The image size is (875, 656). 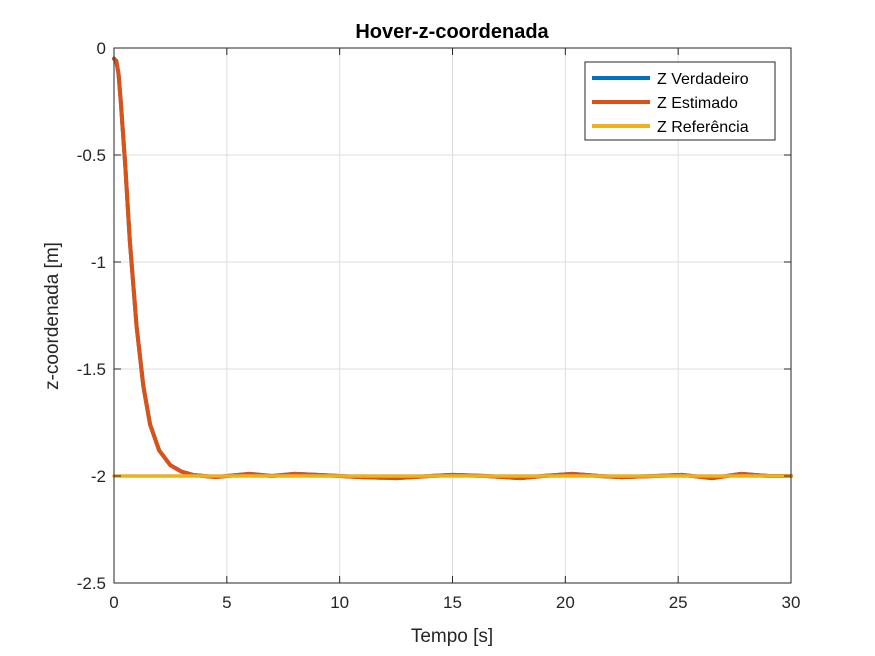 What do you see at coordinates (113, 602) in the screenshot?
I see `x-tick-label: 0` at bounding box center [113, 602].